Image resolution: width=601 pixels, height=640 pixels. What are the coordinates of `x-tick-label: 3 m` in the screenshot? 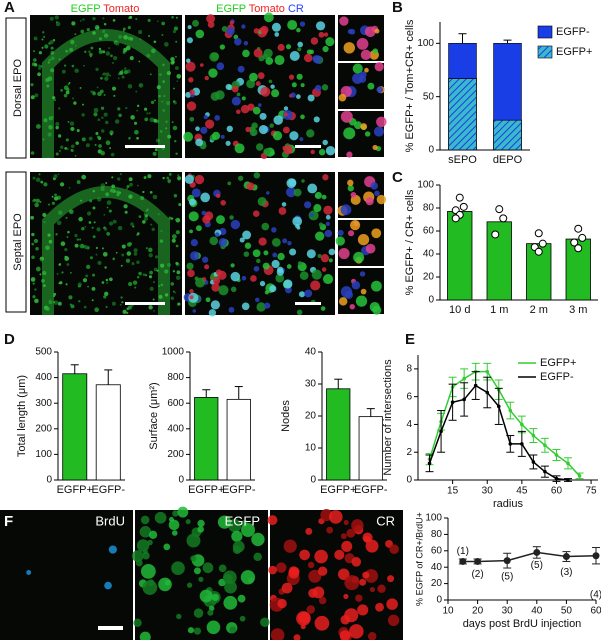 It's located at (578, 310).